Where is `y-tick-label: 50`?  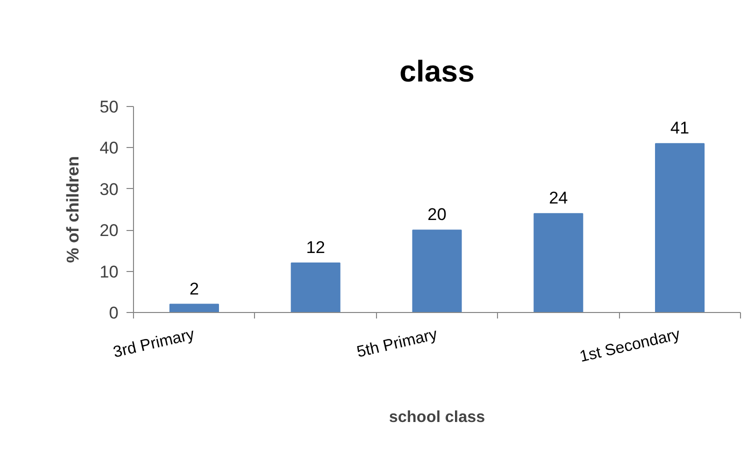
y-tick-label: 50 is located at coordinates (109, 107).